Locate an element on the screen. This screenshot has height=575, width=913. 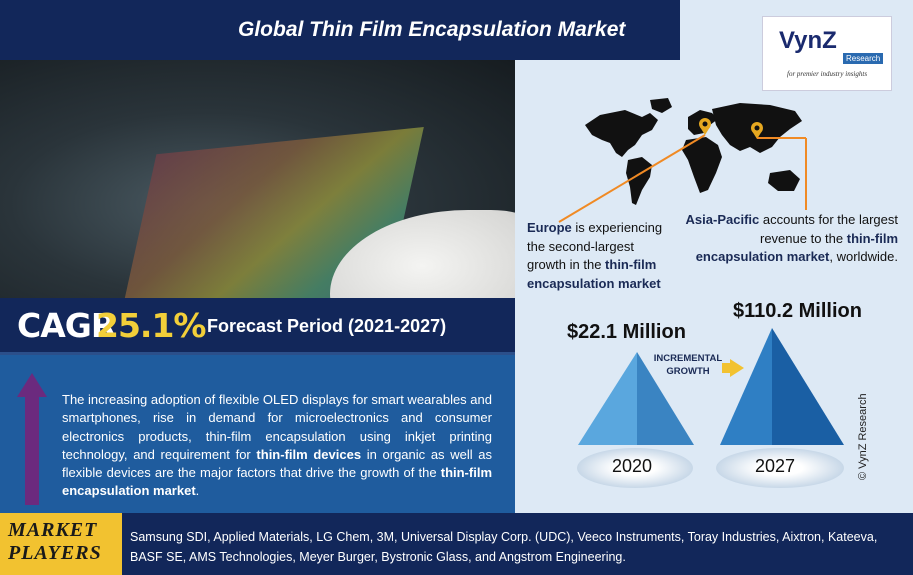
title-bar is located at coordinates (340, 30).